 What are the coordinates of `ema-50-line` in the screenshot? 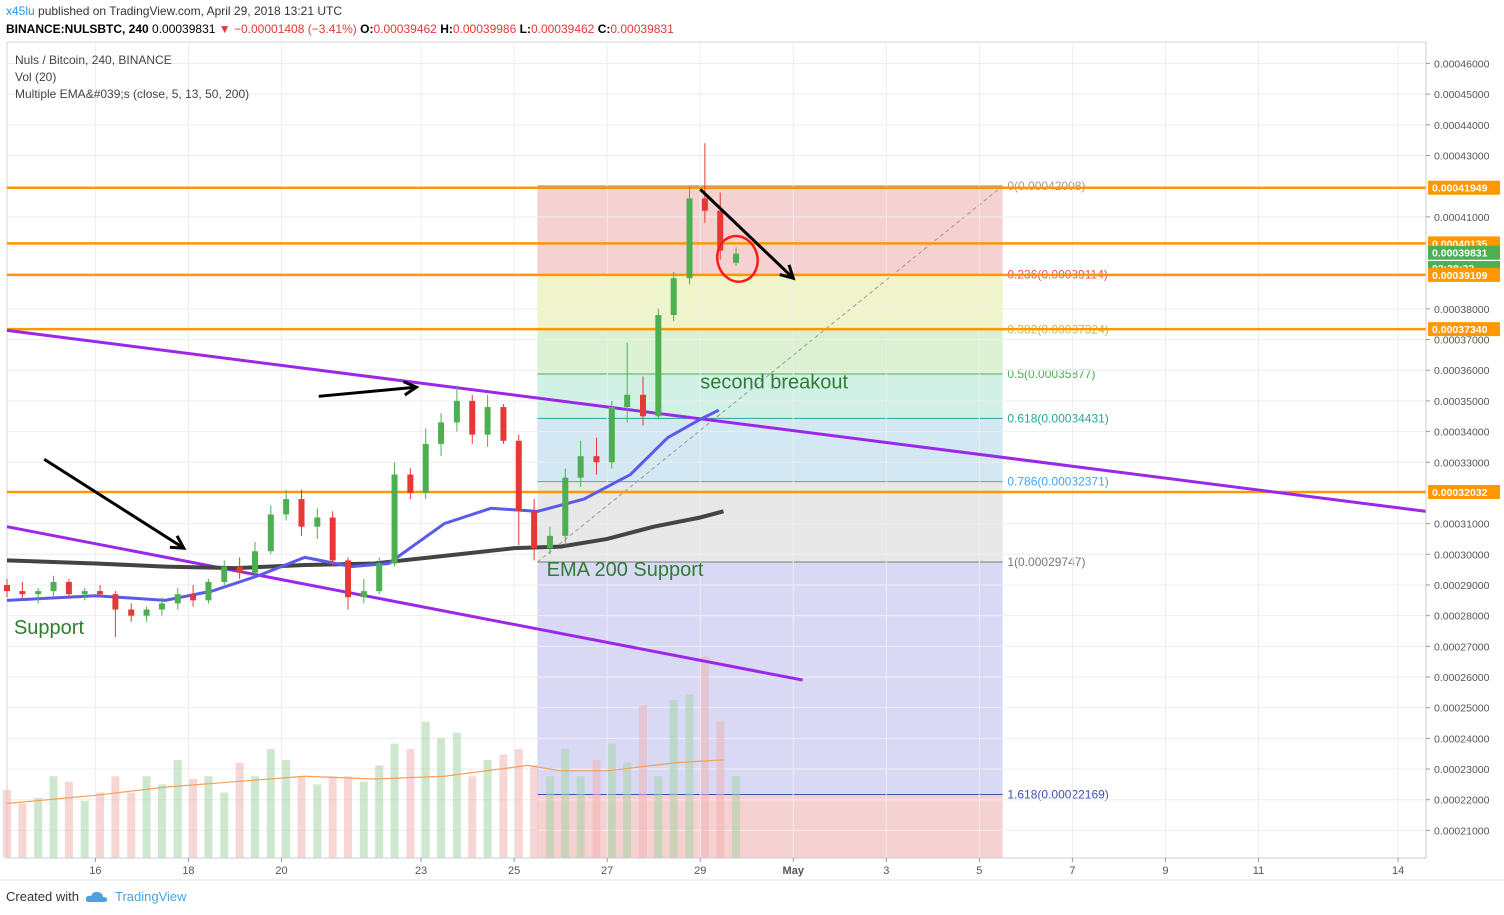 It's located at (363, 505).